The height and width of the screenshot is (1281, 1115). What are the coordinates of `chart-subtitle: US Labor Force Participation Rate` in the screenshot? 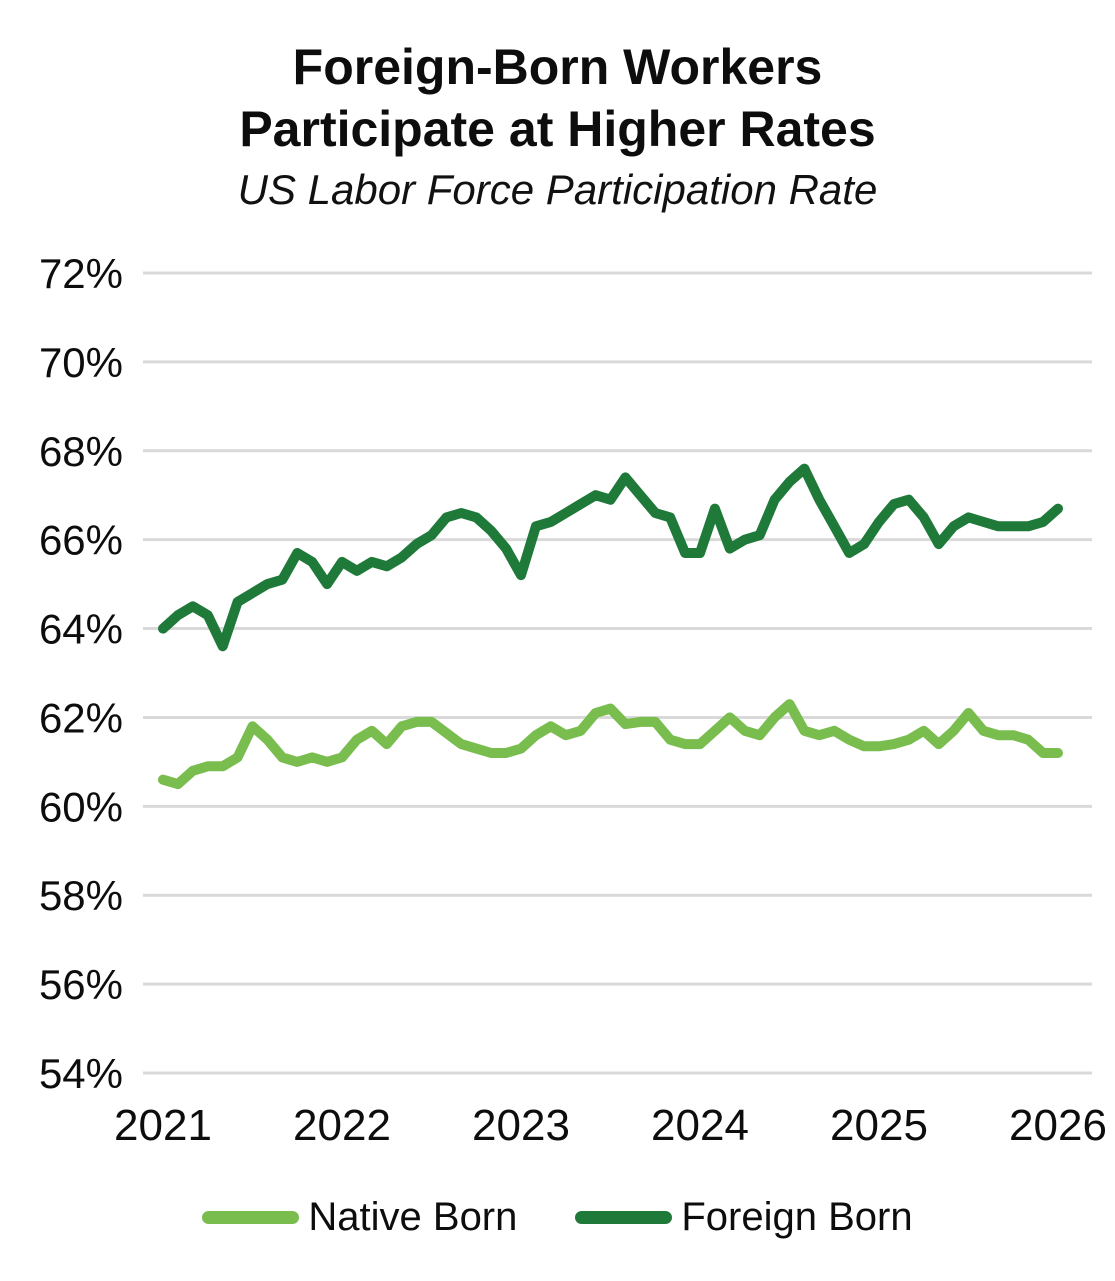 It's located at (557, 189).